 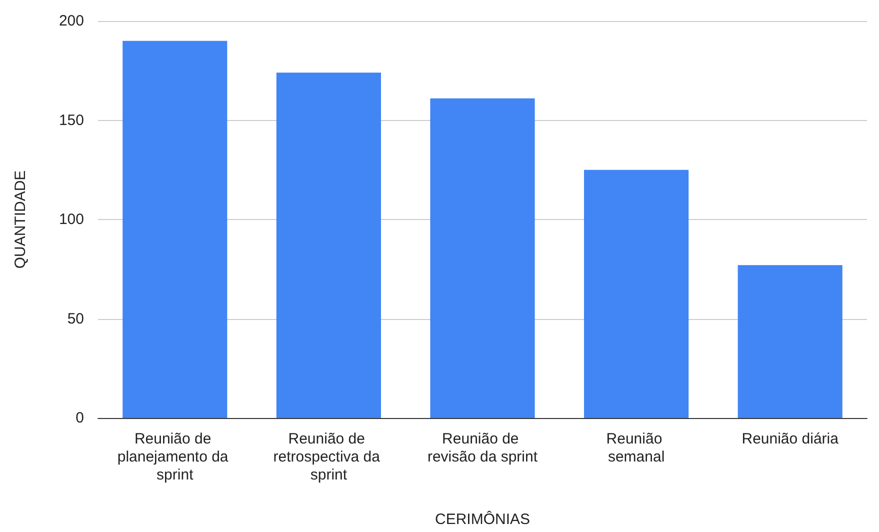 I want to click on x-tick-label: Reunião de revisão da sprint, so click(x=482, y=448).